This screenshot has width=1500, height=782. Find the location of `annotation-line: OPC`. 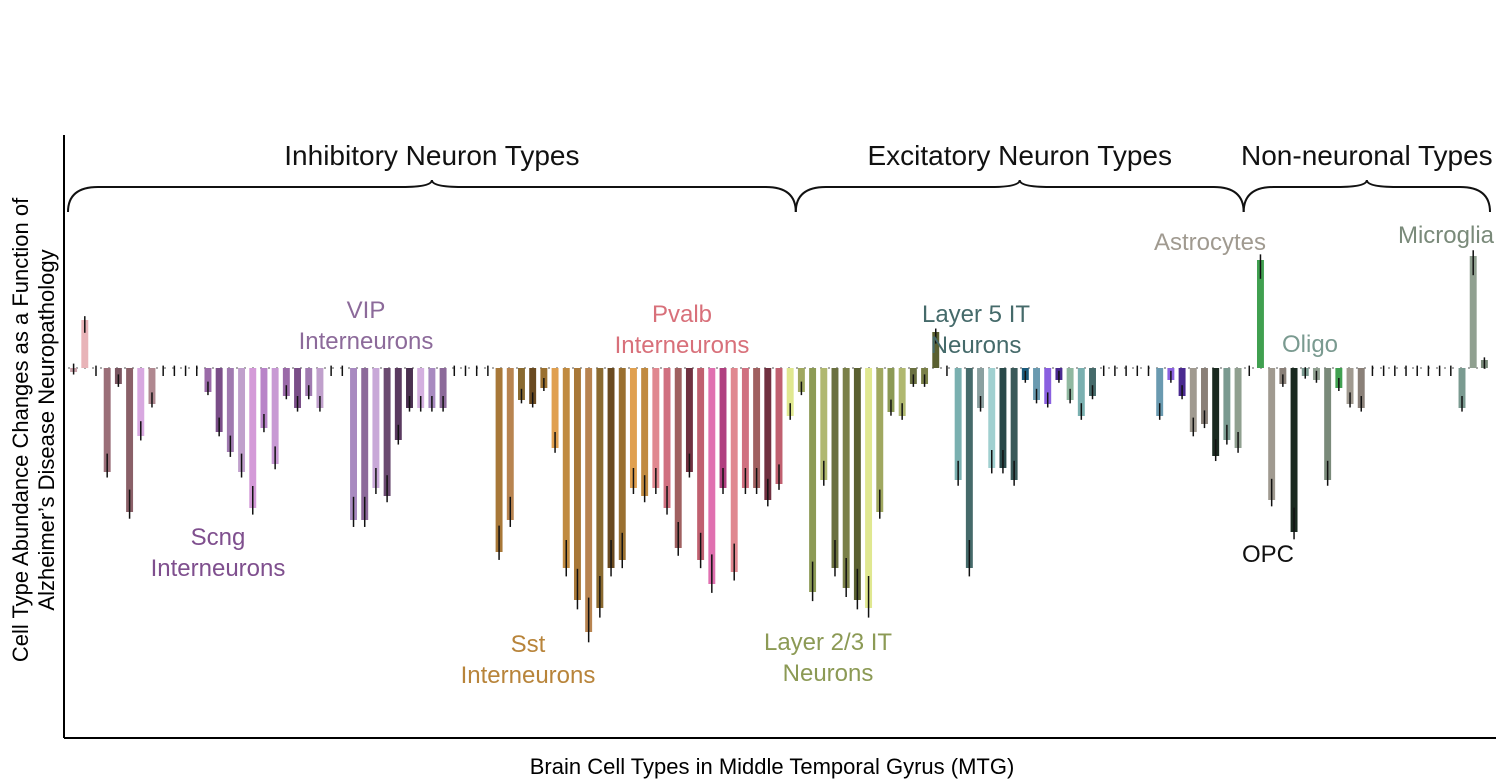

annotation-line: OPC is located at coordinates (1268, 554).